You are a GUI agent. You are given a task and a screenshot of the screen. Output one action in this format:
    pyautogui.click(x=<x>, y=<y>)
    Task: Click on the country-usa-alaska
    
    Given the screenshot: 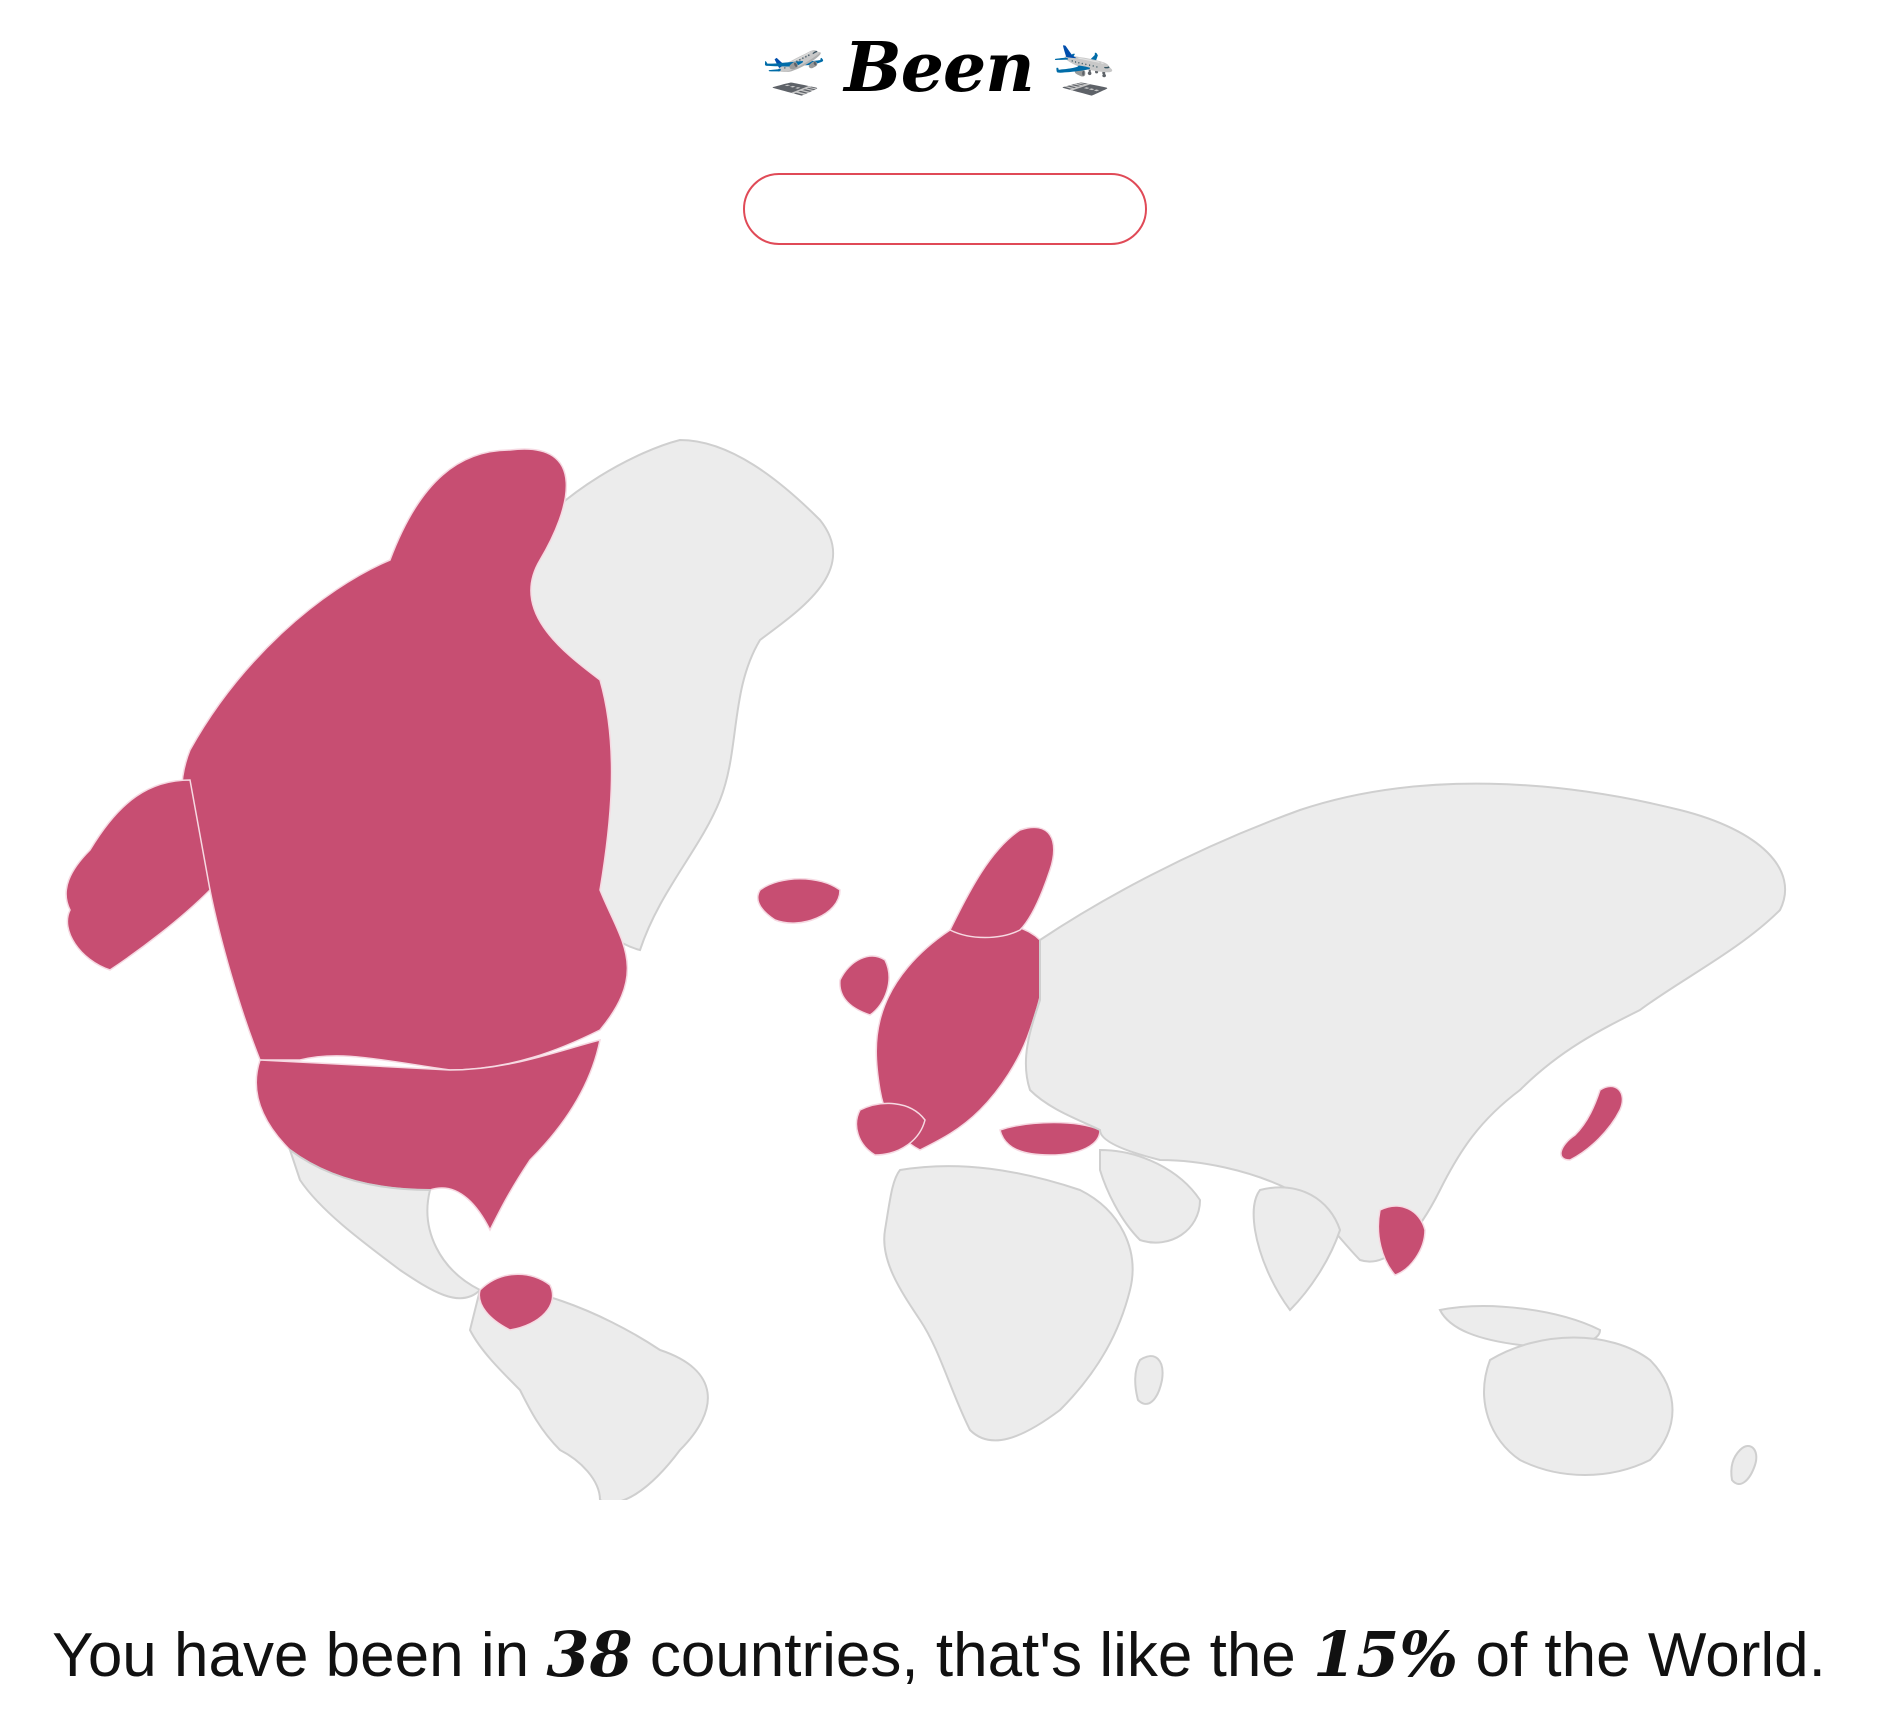 What is the action you would take?
    pyautogui.click(x=138, y=875)
    